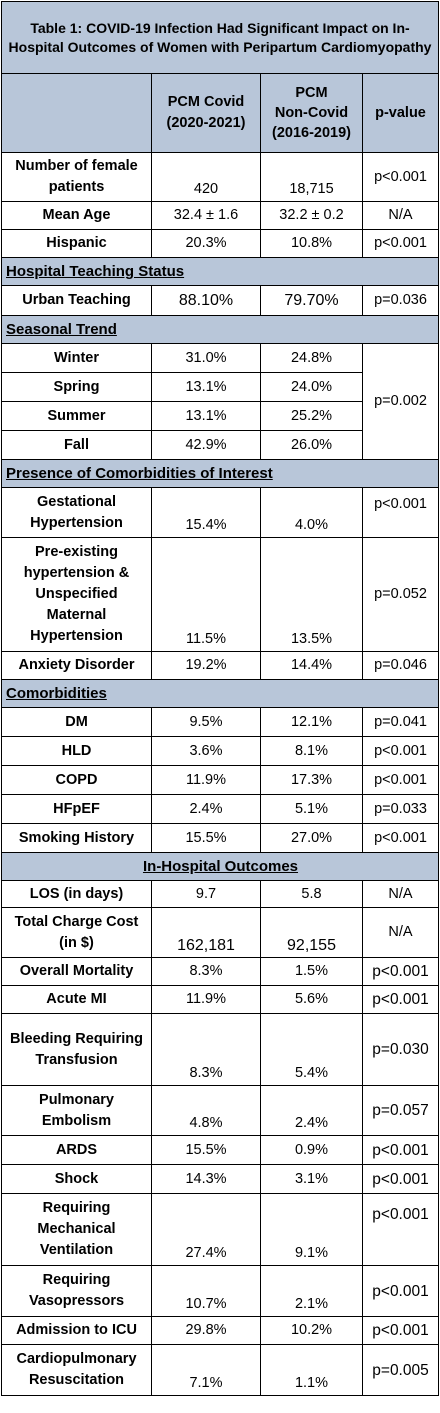 The height and width of the screenshot is (1413, 440). Describe the element at coordinates (76, 215) in the screenshot. I see `row-label: Mean Age` at that location.